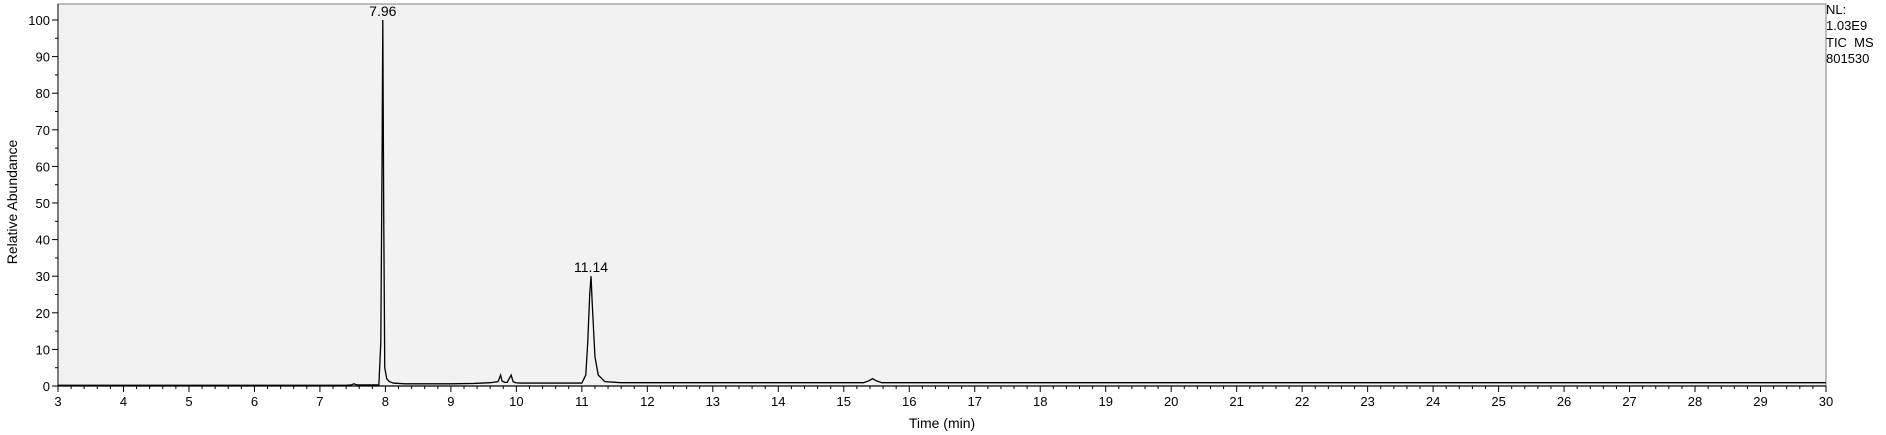 The height and width of the screenshot is (435, 1886). I want to click on side-label-scale: 1.03E9, so click(1846, 25).